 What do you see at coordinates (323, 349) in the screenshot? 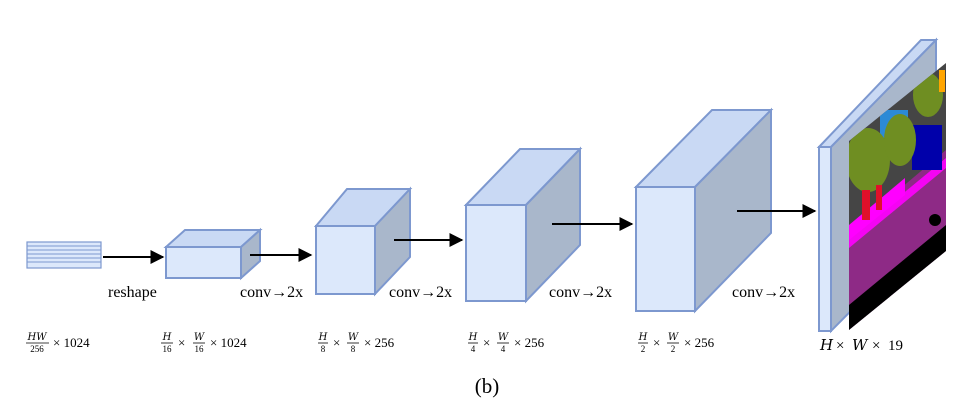
I see `dim2-hden: 8` at bounding box center [323, 349].